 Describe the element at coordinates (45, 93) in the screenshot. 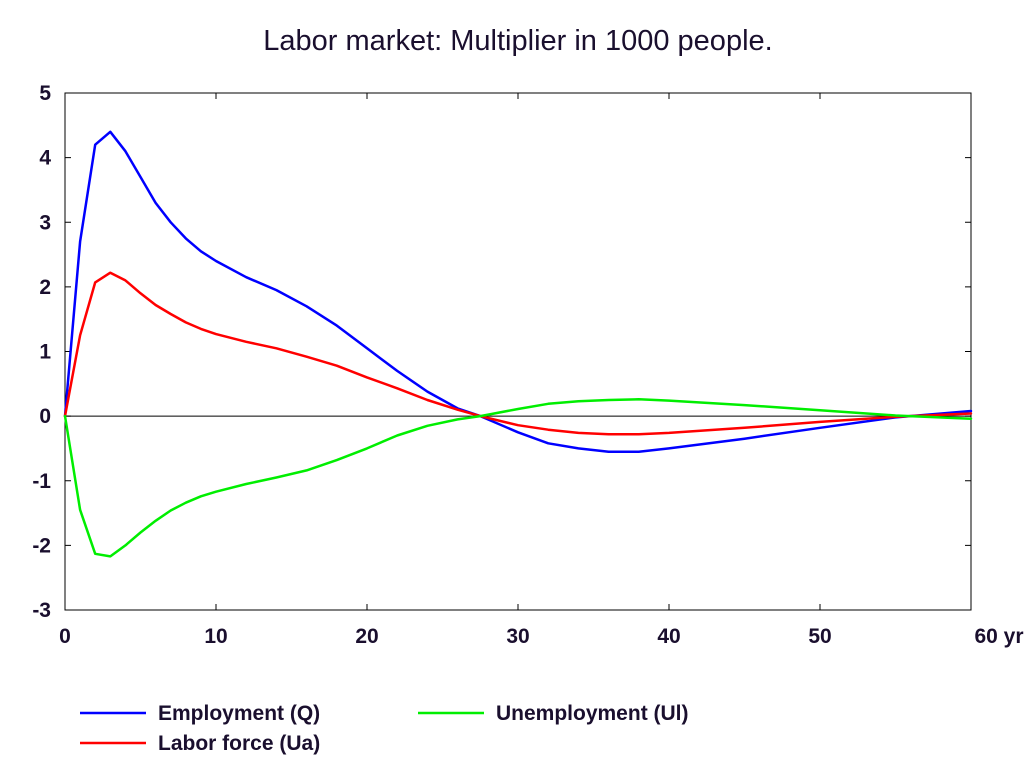

I see `y-tick-label: 5` at that location.